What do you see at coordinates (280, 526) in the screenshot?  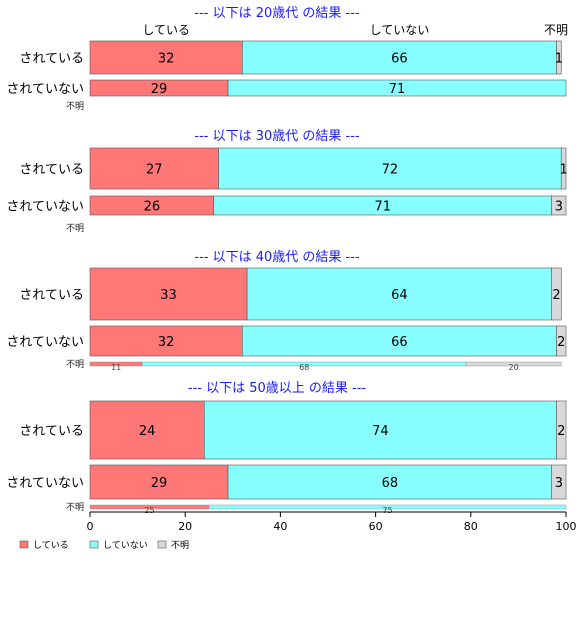 I see `x-tick-label: 40` at bounding box center [280, 526].